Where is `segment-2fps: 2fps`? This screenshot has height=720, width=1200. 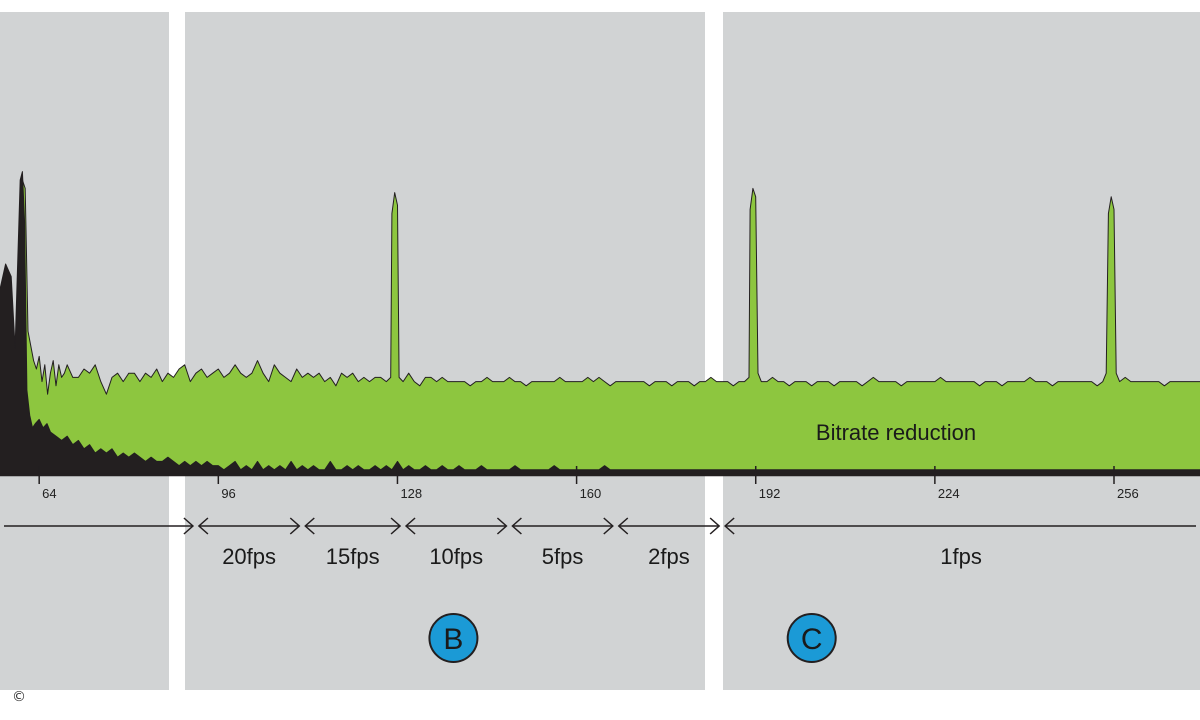
segment-2fps: 2fps is located at coordinates (669, 543).